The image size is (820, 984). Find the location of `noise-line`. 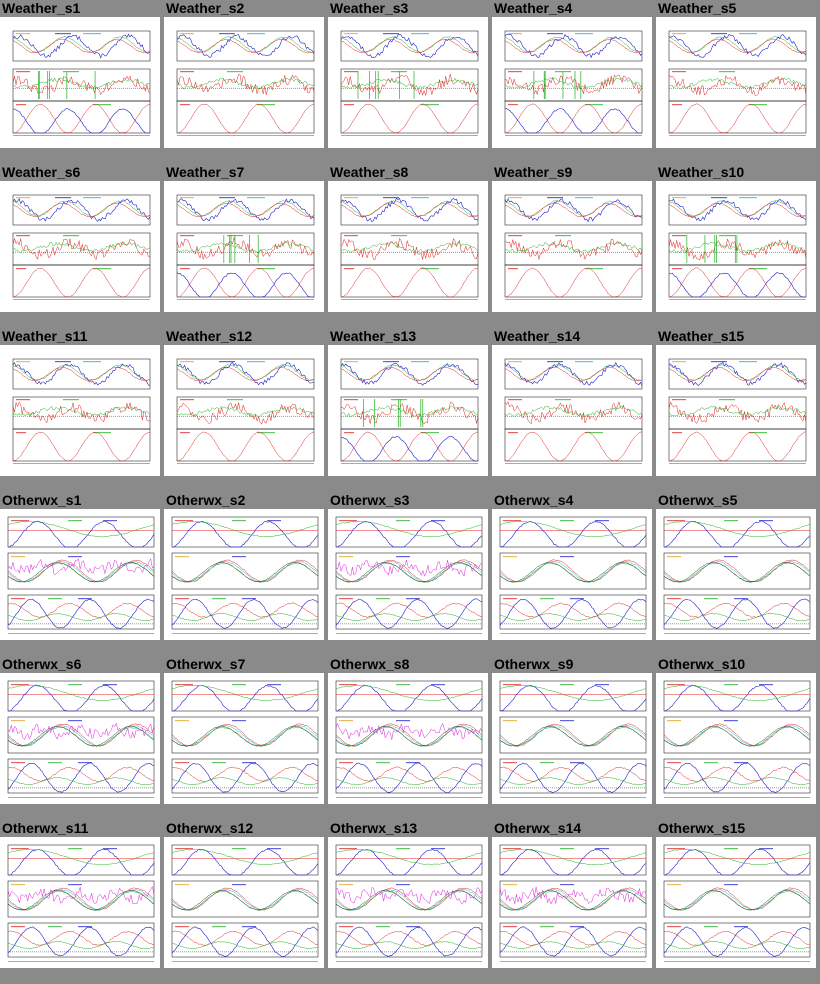

noise-line is located at coordinates (409, 731).